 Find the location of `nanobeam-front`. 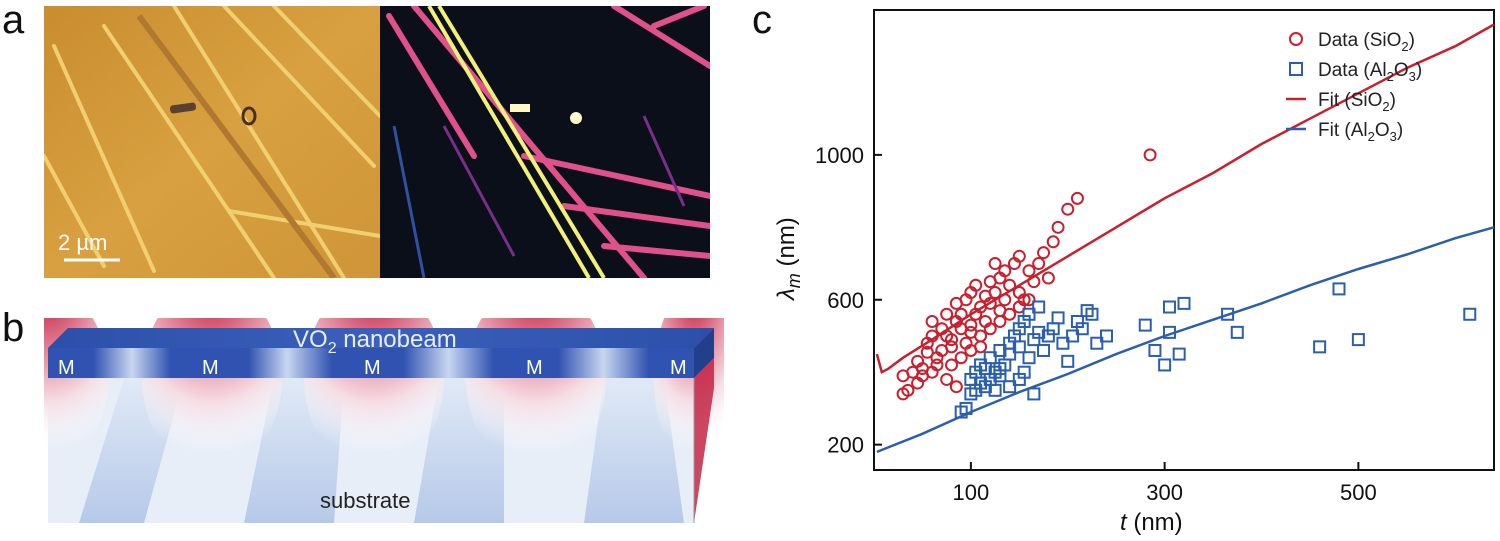

nanobeam-front is located at coordinates (371, 363).